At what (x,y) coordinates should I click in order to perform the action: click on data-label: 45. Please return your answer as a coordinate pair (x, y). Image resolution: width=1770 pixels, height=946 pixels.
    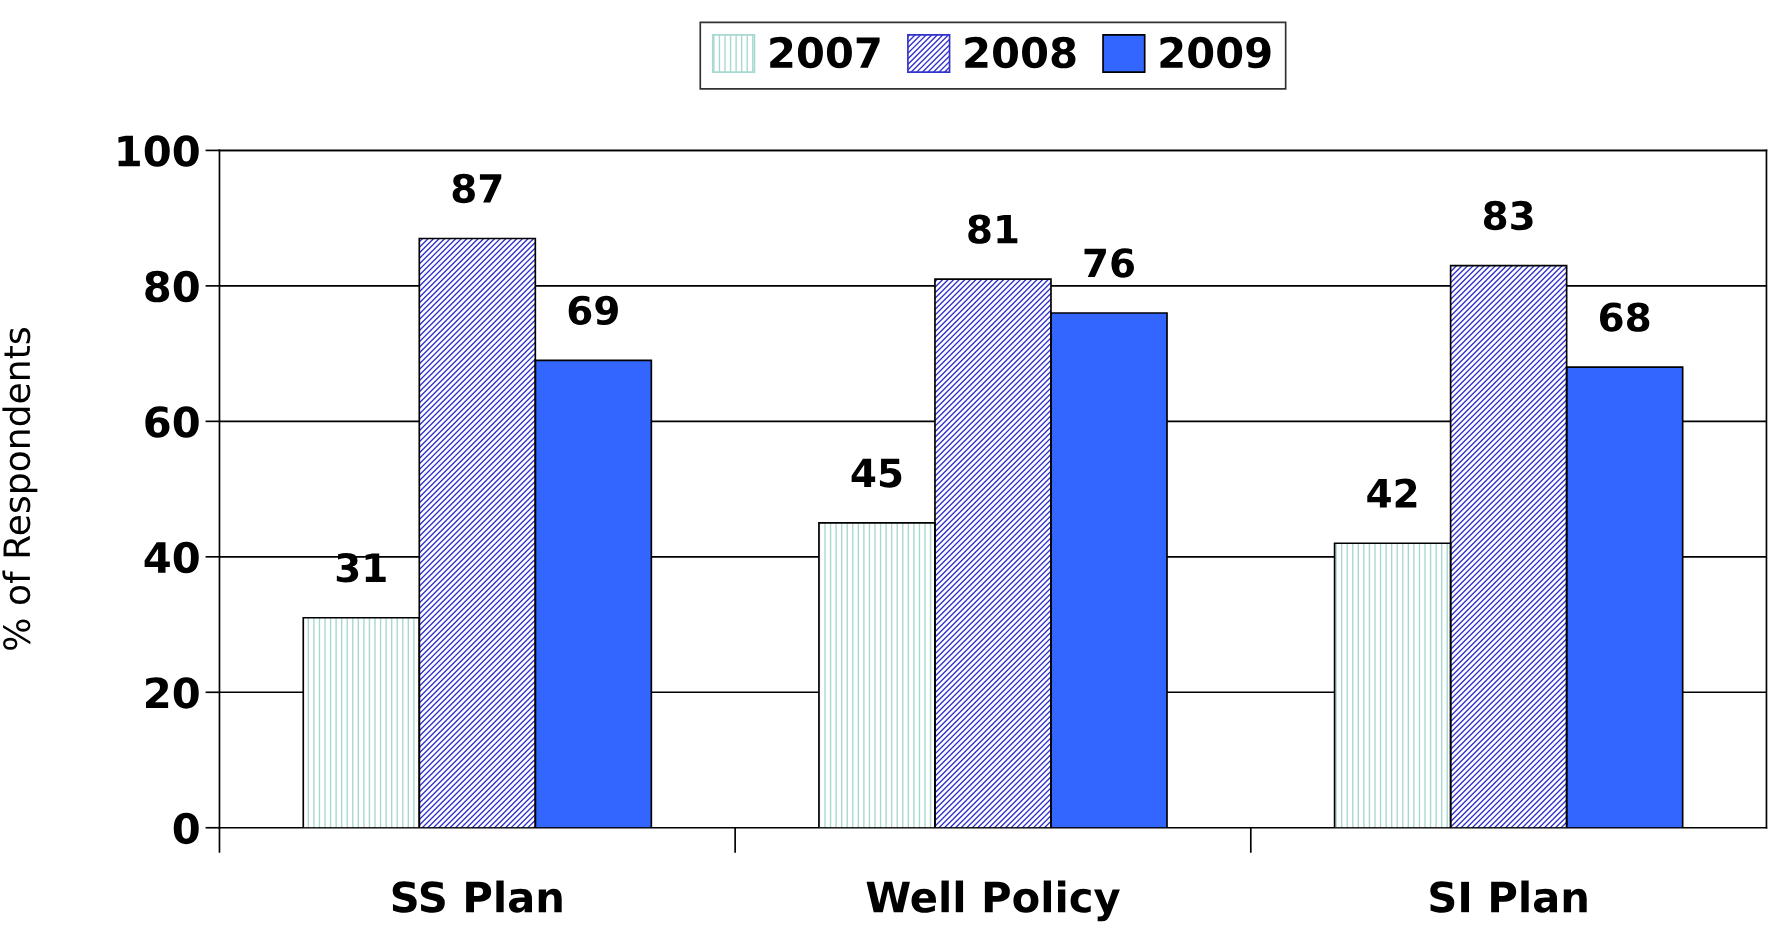
    Looking at the image, I should click on (876, 473).